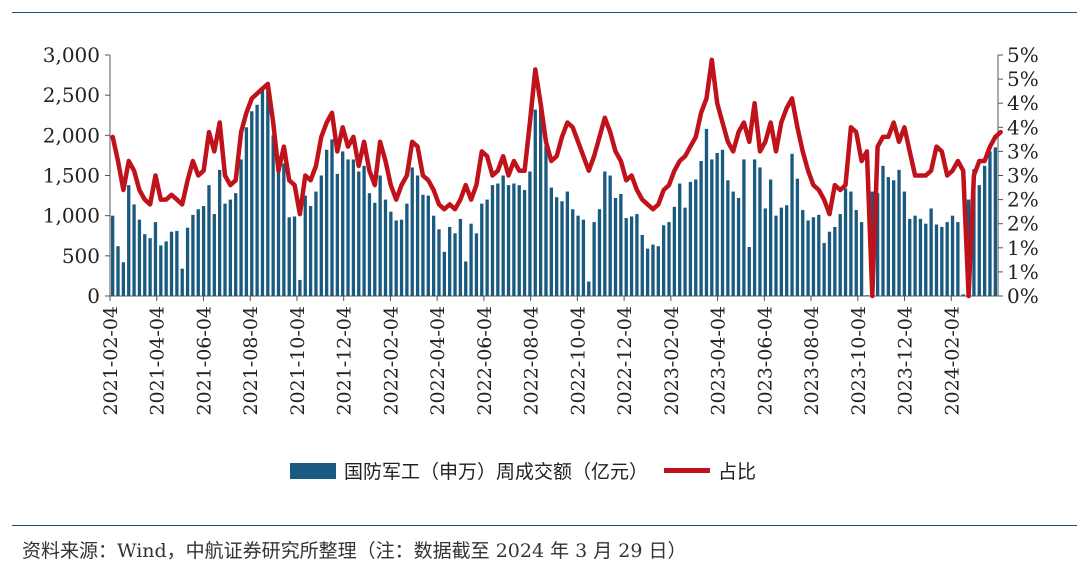 This screenshot has width=1080, height=575. What do you see at coordinates (298, 361) in the screenshot?
I see `x-tick-label: 2021-10-04` at bounding box center [298, 361].